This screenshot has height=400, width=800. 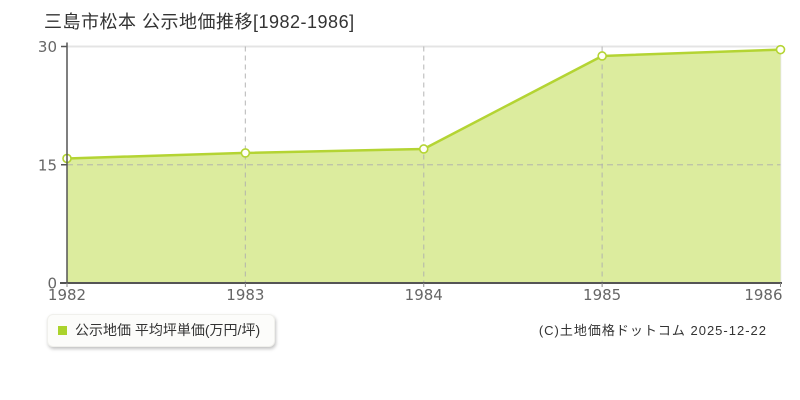 What do you see at coordinates (602, 295) in the screenshot?
I see `x-tick-label-1985: 1985` at bounding box center [602, 295].